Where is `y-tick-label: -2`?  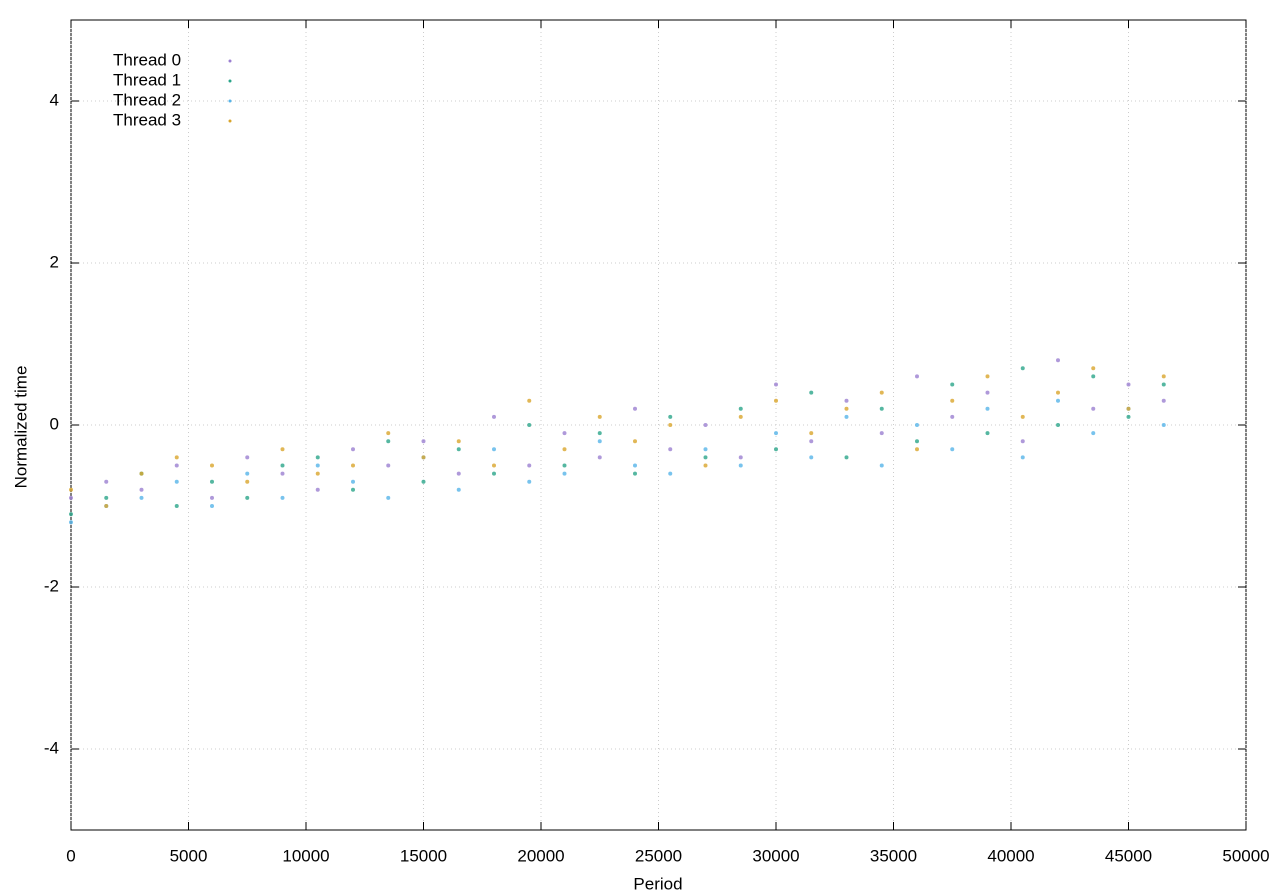 y-tick-label: -2 is located at coordinates (51, 585).